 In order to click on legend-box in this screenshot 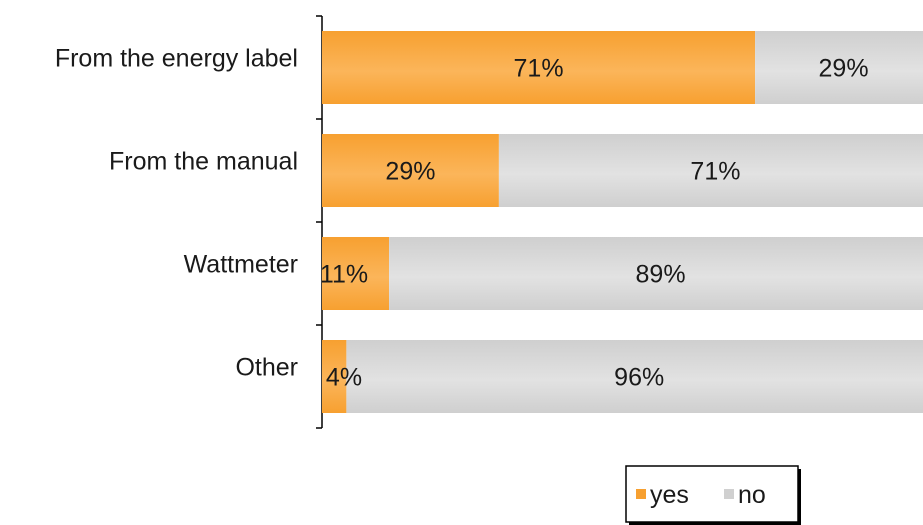, I will do `click(712, 494)`.